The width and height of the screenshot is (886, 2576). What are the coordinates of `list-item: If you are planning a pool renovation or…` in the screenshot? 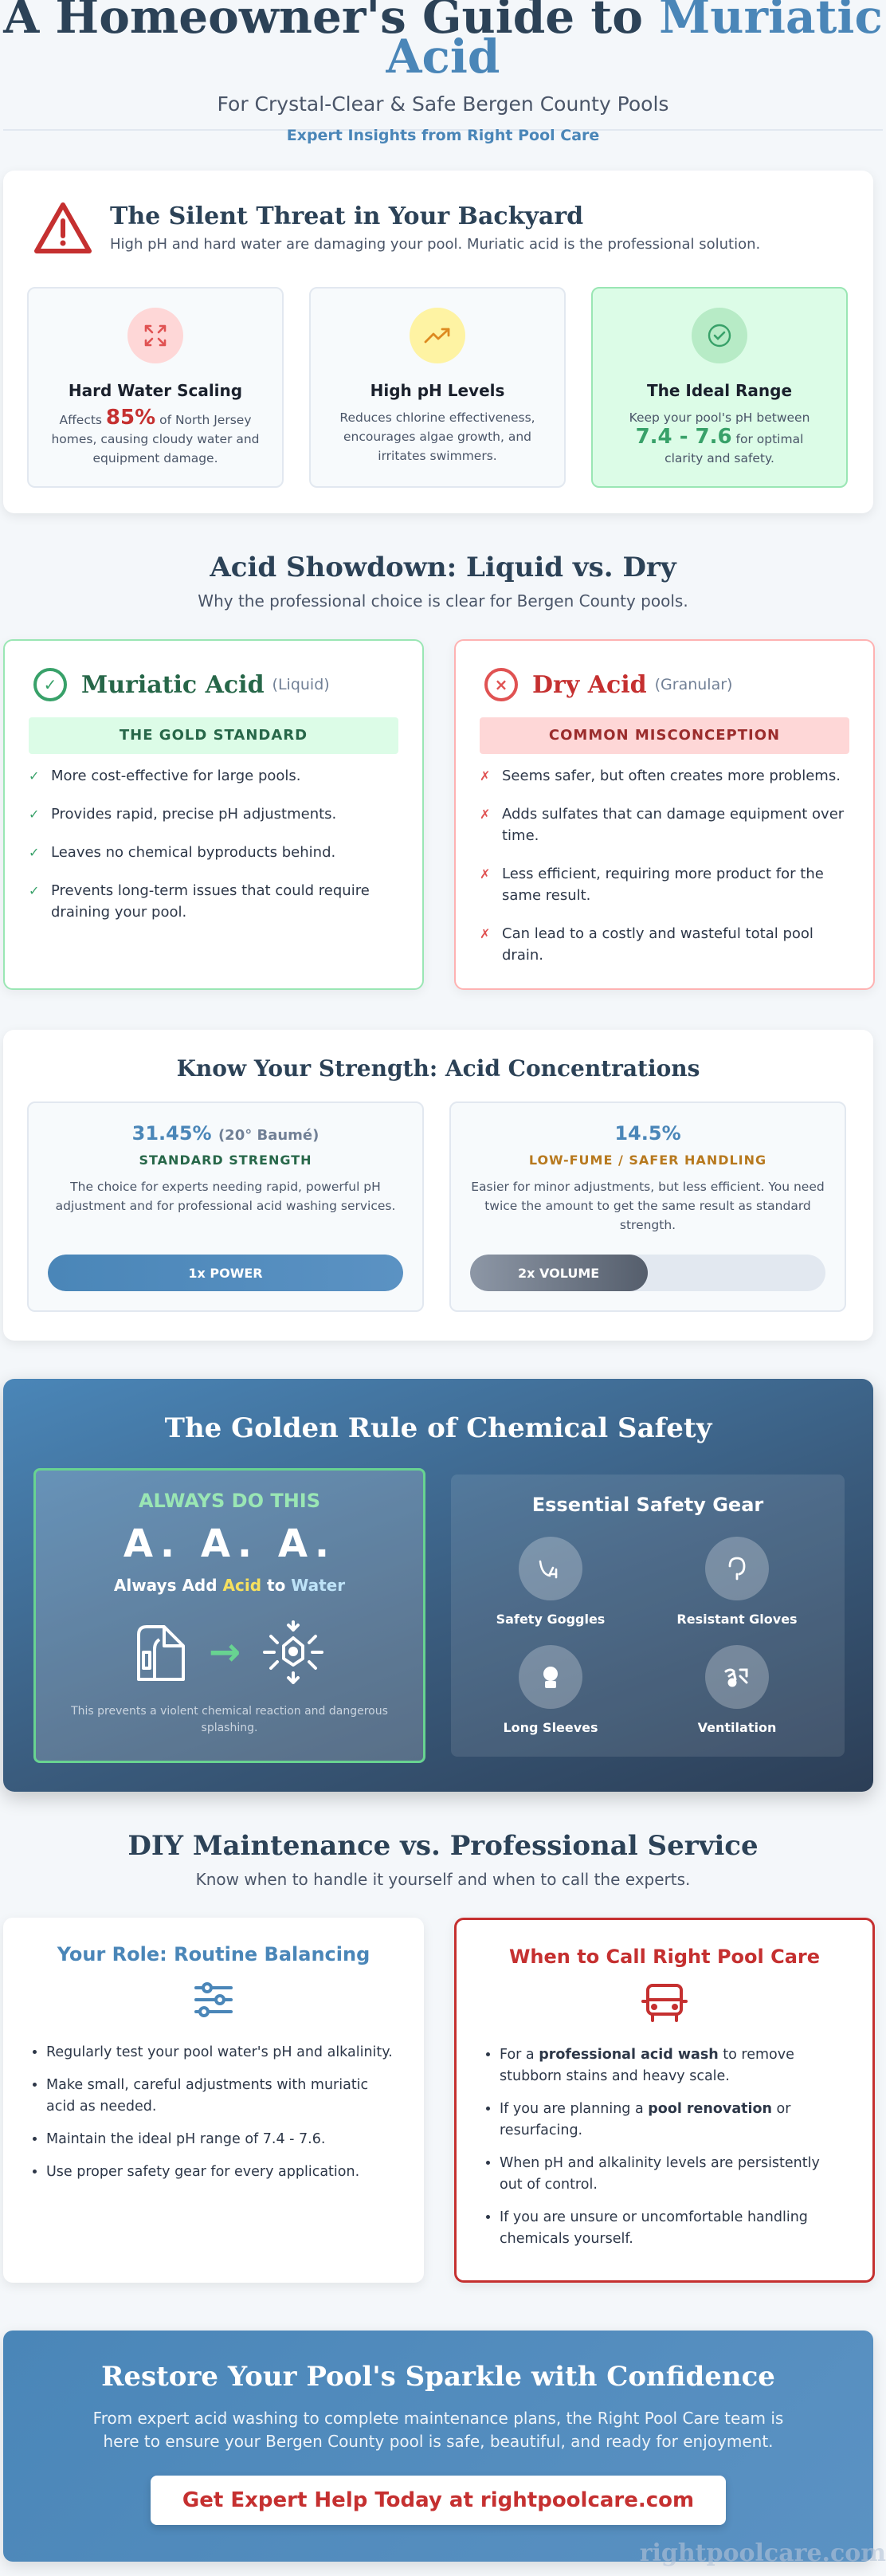 It's located at (673, 2120).